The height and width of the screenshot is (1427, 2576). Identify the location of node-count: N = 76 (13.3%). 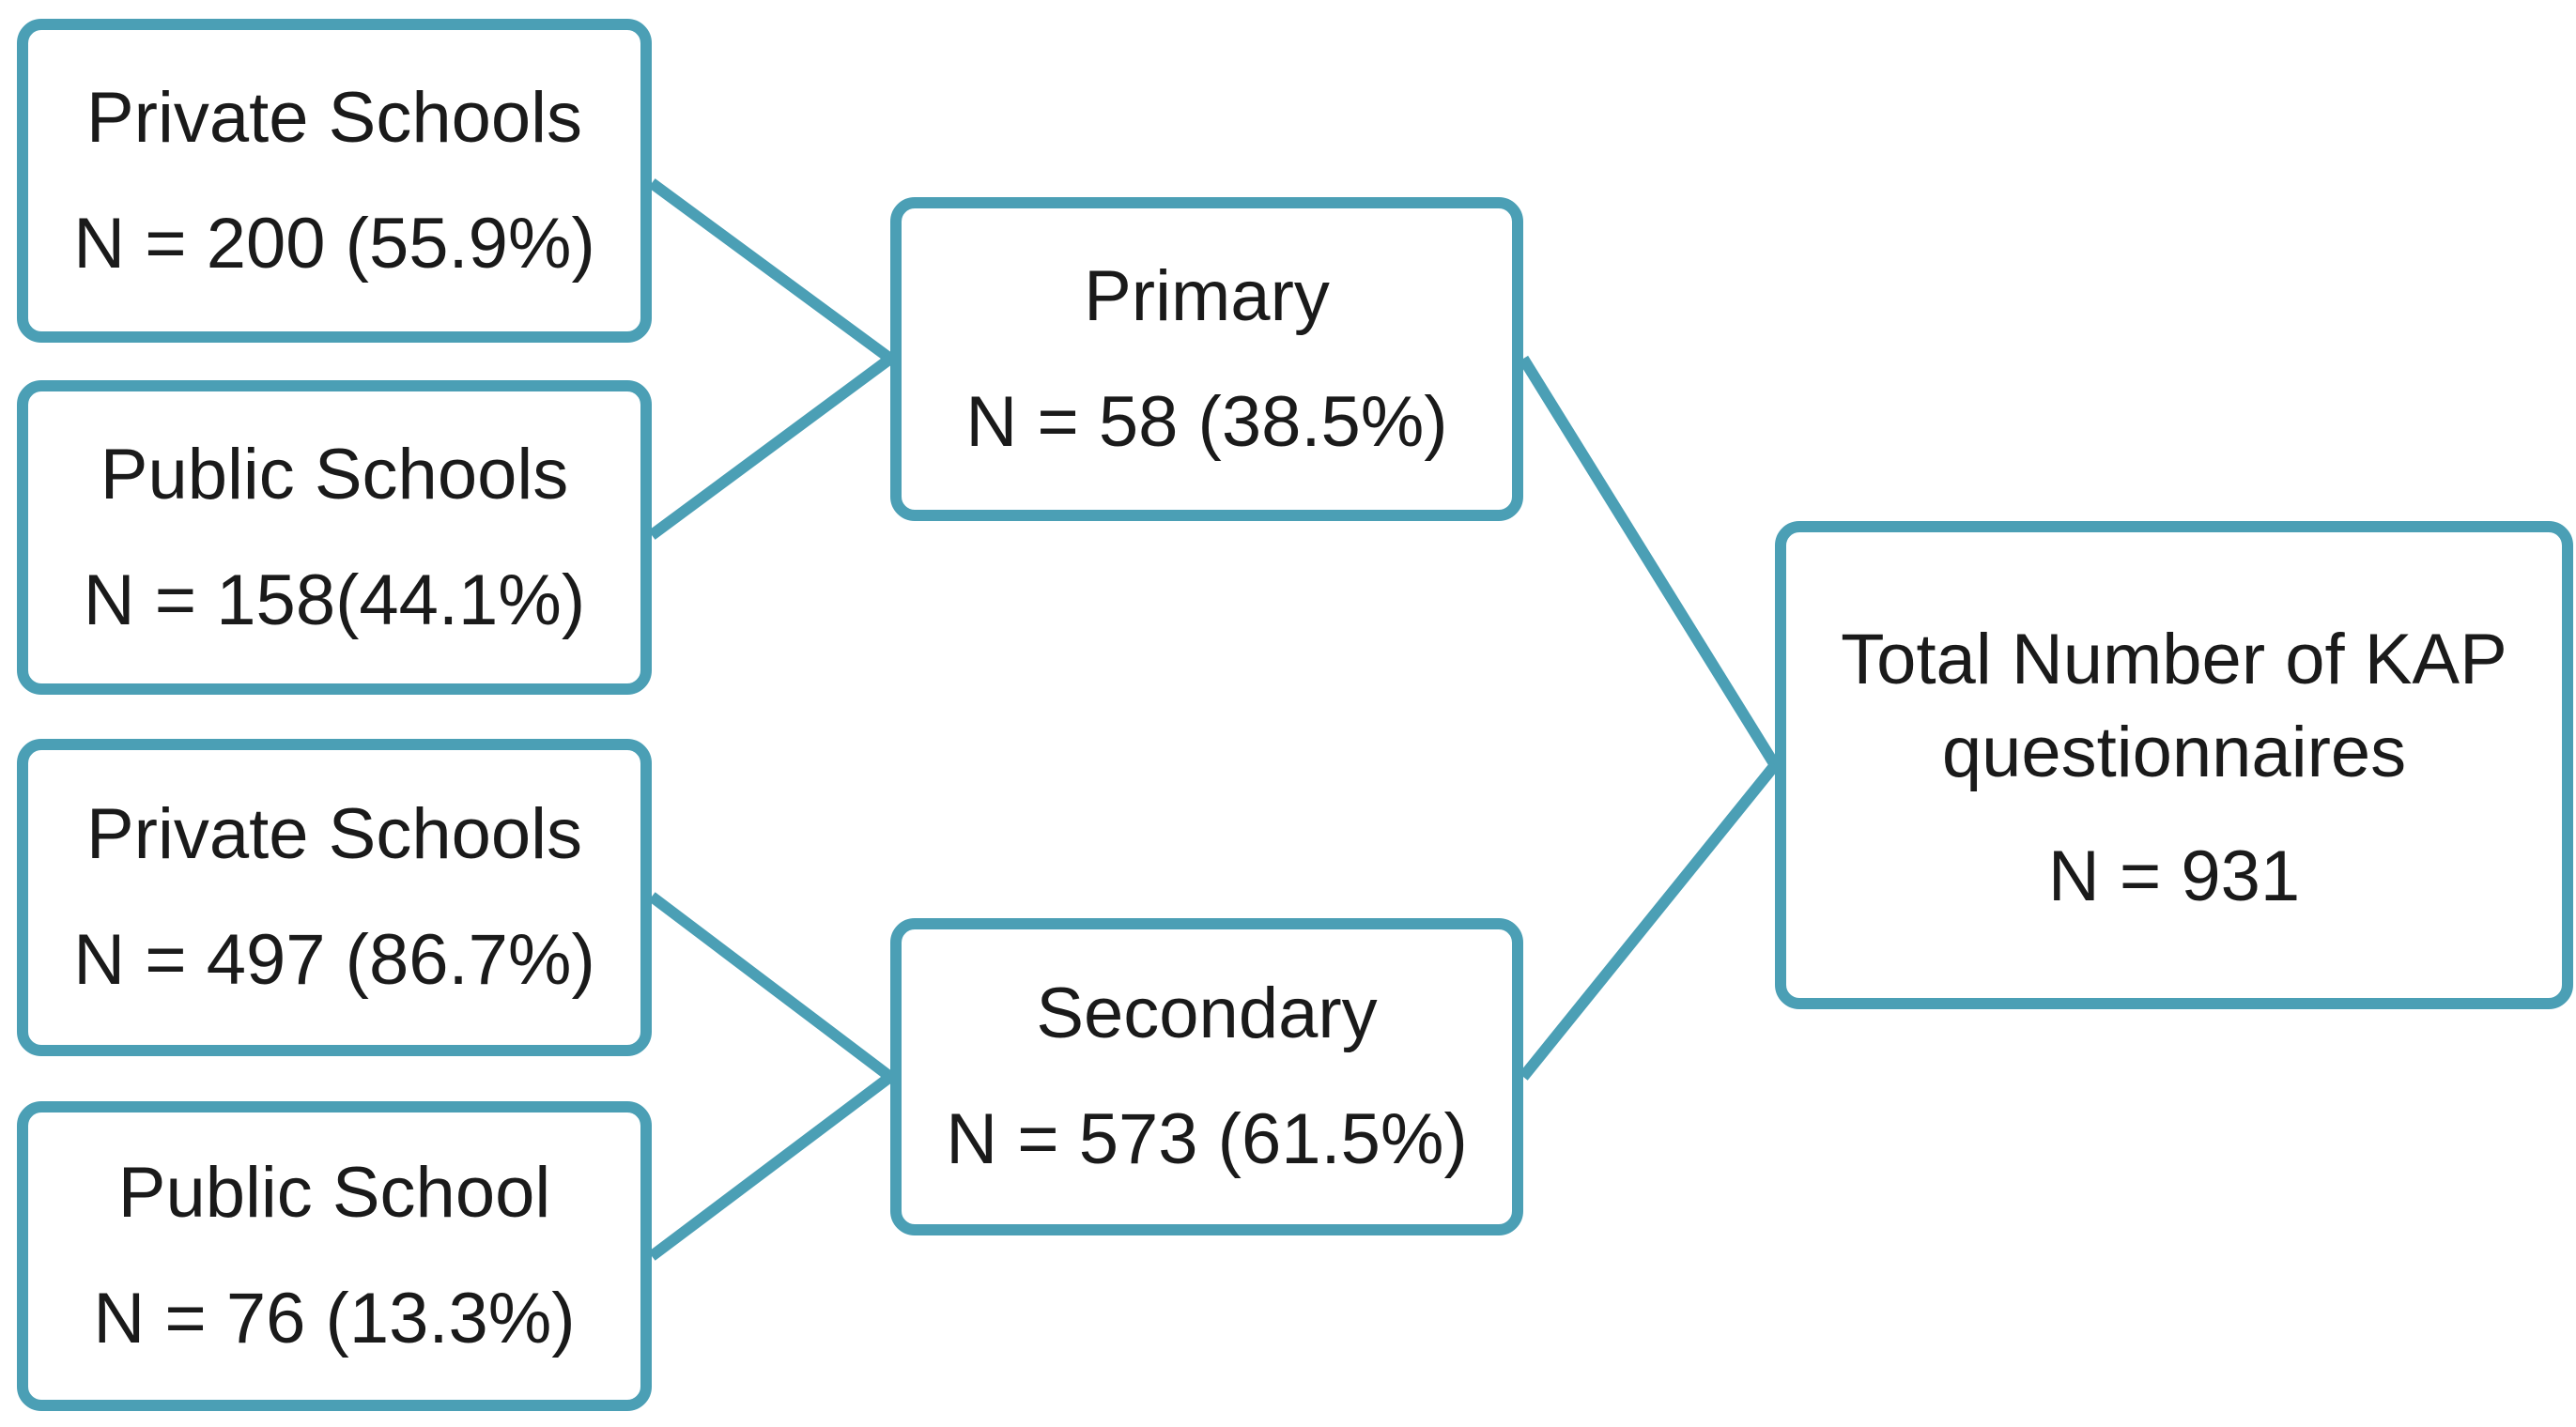
(334, 1318).